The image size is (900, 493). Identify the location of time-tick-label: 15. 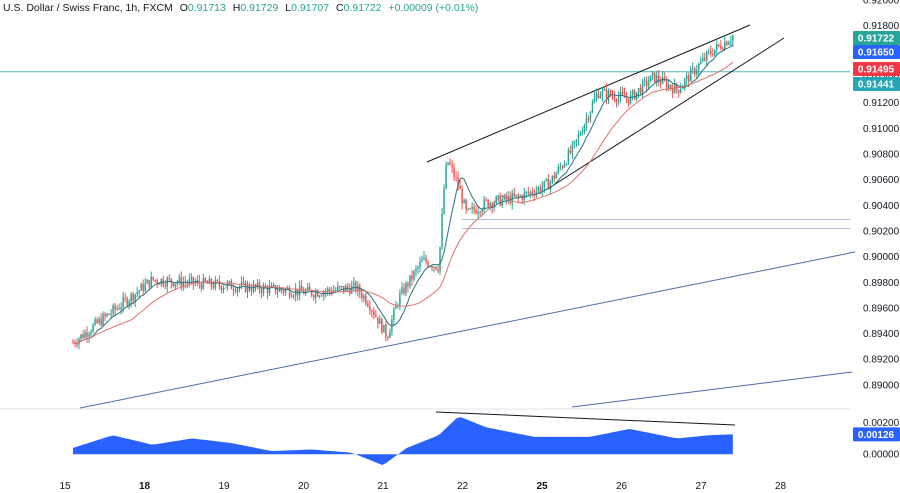
(65, 486).